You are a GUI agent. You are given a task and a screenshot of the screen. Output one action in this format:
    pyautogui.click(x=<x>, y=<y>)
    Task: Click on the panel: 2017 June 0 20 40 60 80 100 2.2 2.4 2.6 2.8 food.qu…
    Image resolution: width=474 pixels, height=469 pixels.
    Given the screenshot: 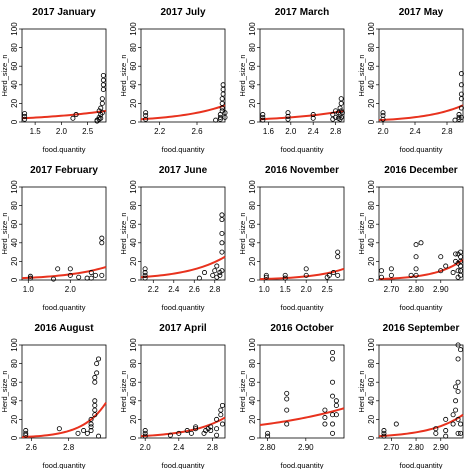 What is the action you would take?
    pyautogui.click(x=172, y=238)
    